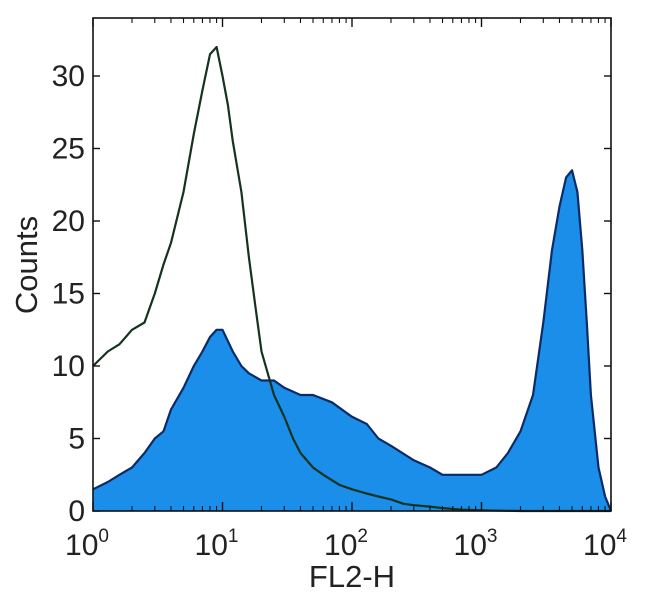  I want to click on x-tick-label: 10², so click(346, 544).